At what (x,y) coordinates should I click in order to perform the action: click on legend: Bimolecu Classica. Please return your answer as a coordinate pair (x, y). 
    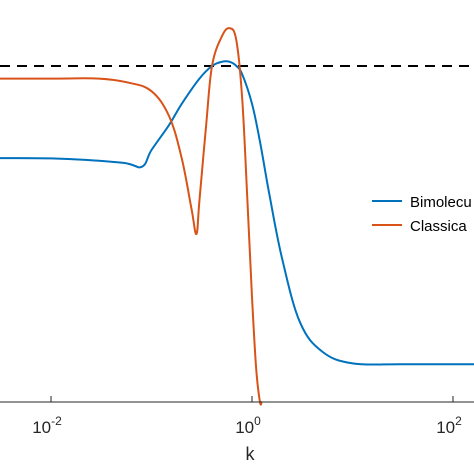
    Looking at the image, I should click on (419, 212).